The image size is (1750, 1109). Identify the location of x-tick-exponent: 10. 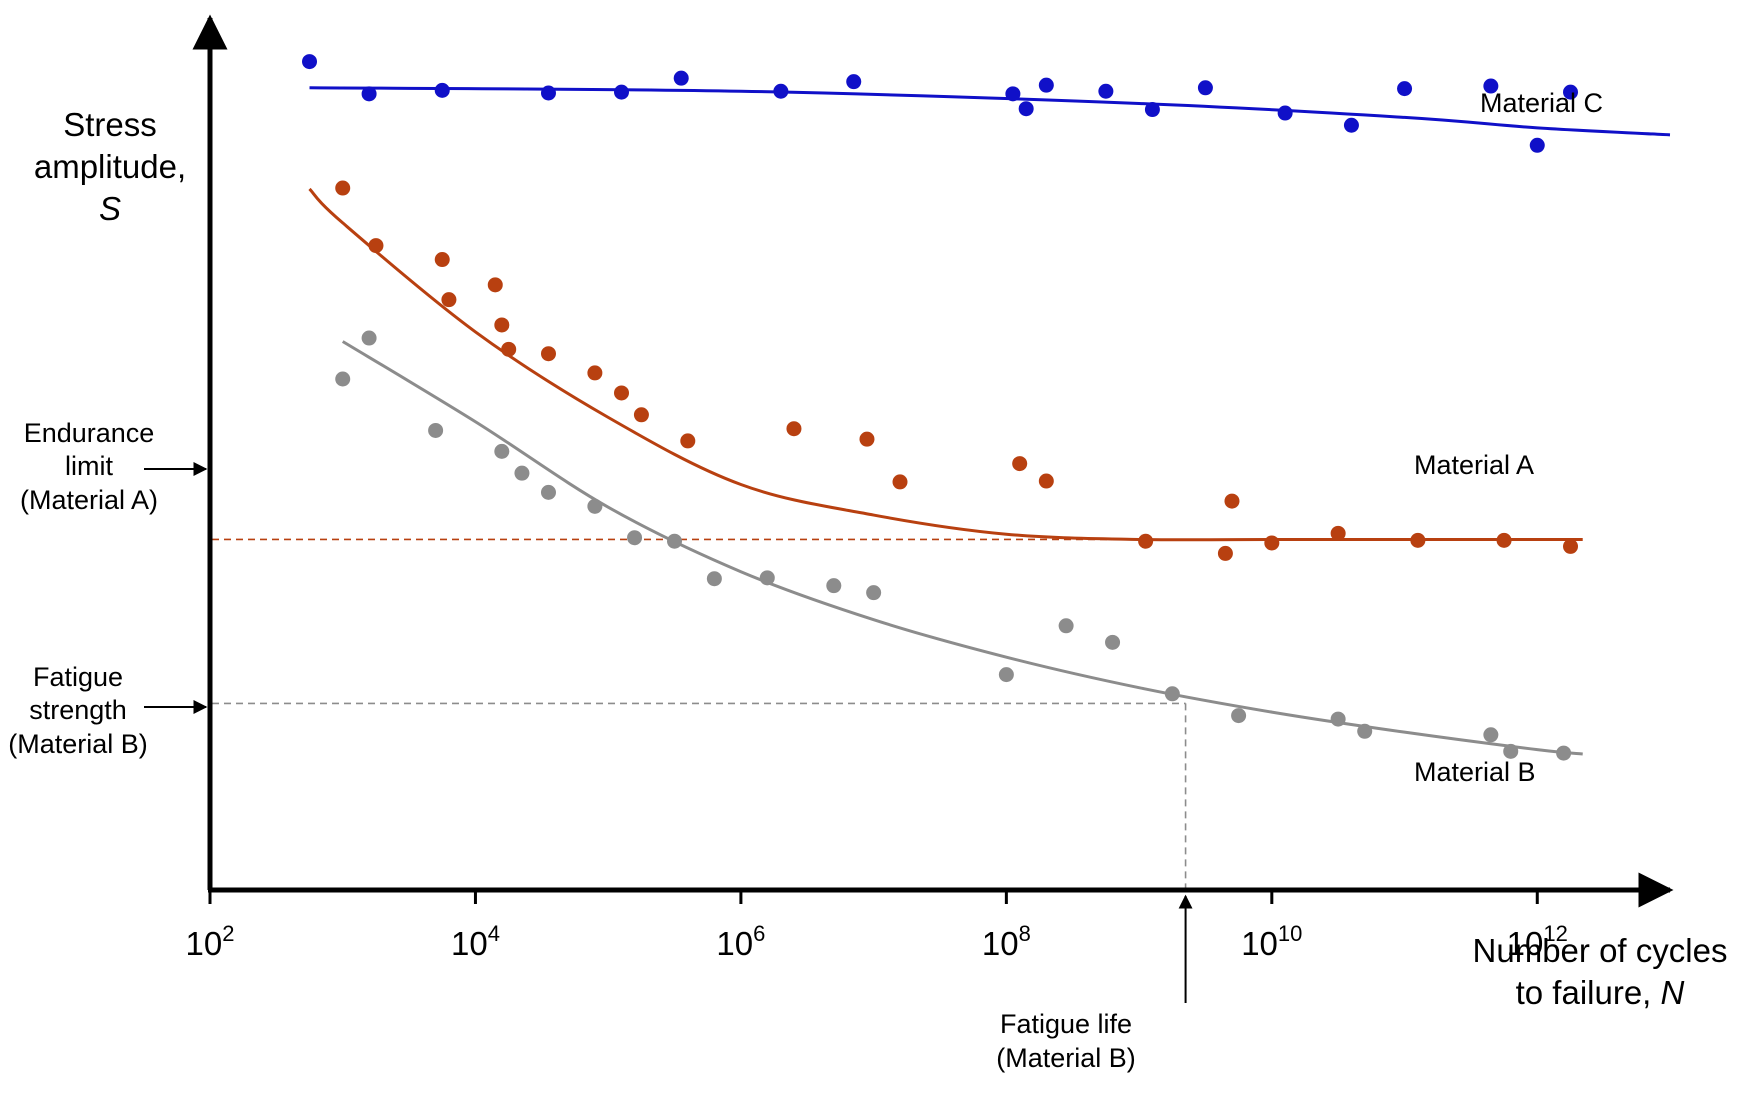
(1290, 933).